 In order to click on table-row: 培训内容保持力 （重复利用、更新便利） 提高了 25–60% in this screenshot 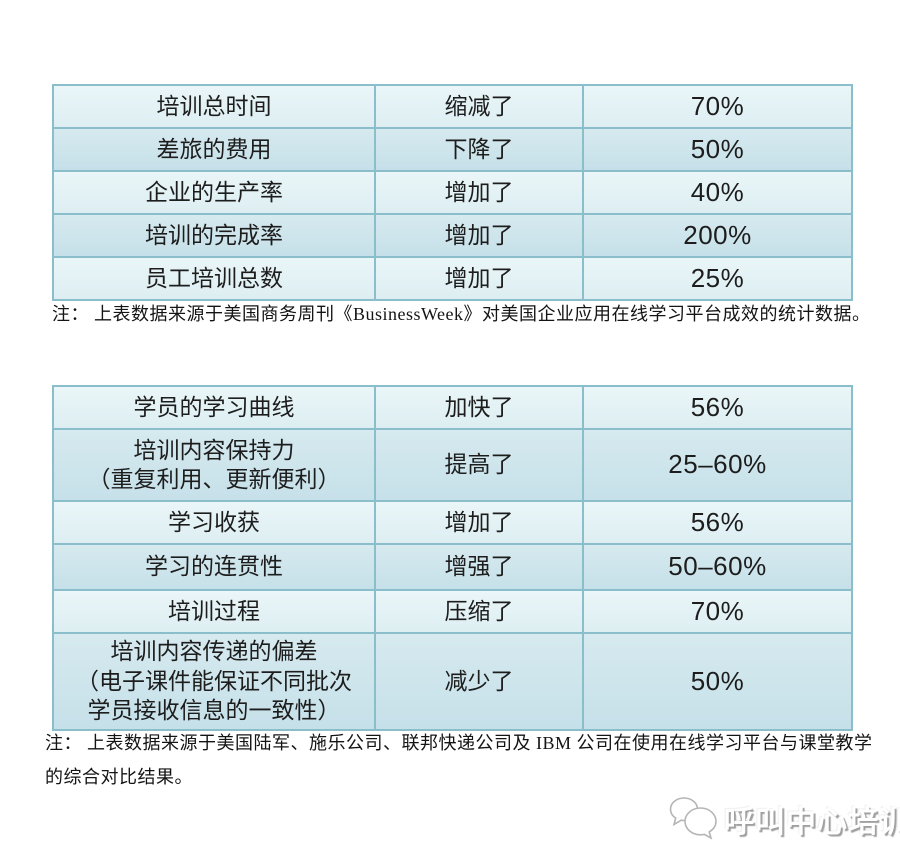, I will do `click(452, 465)`.